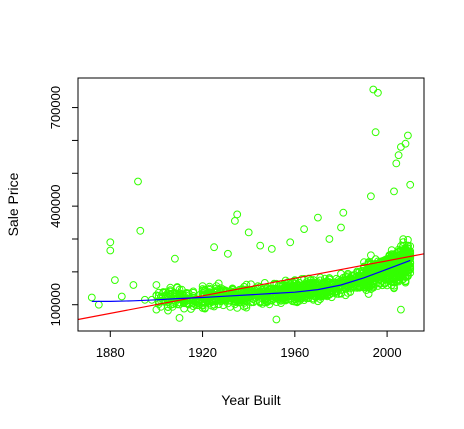  Describe the element at coordinates (294, 352) in the screenshot. I see `x-tick-label: 1960` at that location.